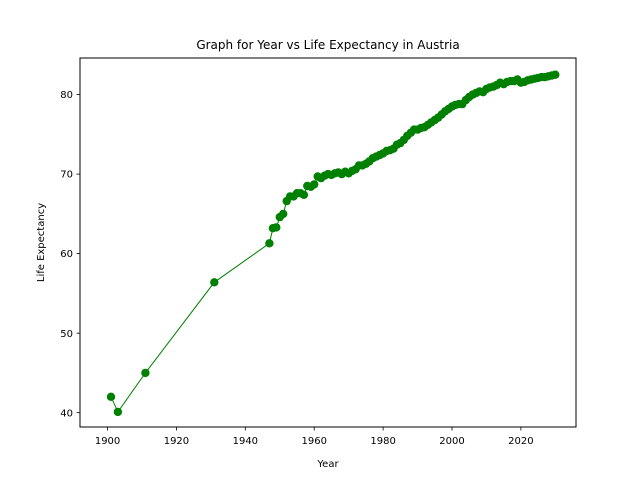 The width and height of the screenshot is (640, 480). What do you see at coordinates (107, 441) in the screenshot?
I see `x-tick-label: 1900` at bounding box center [107, 441].